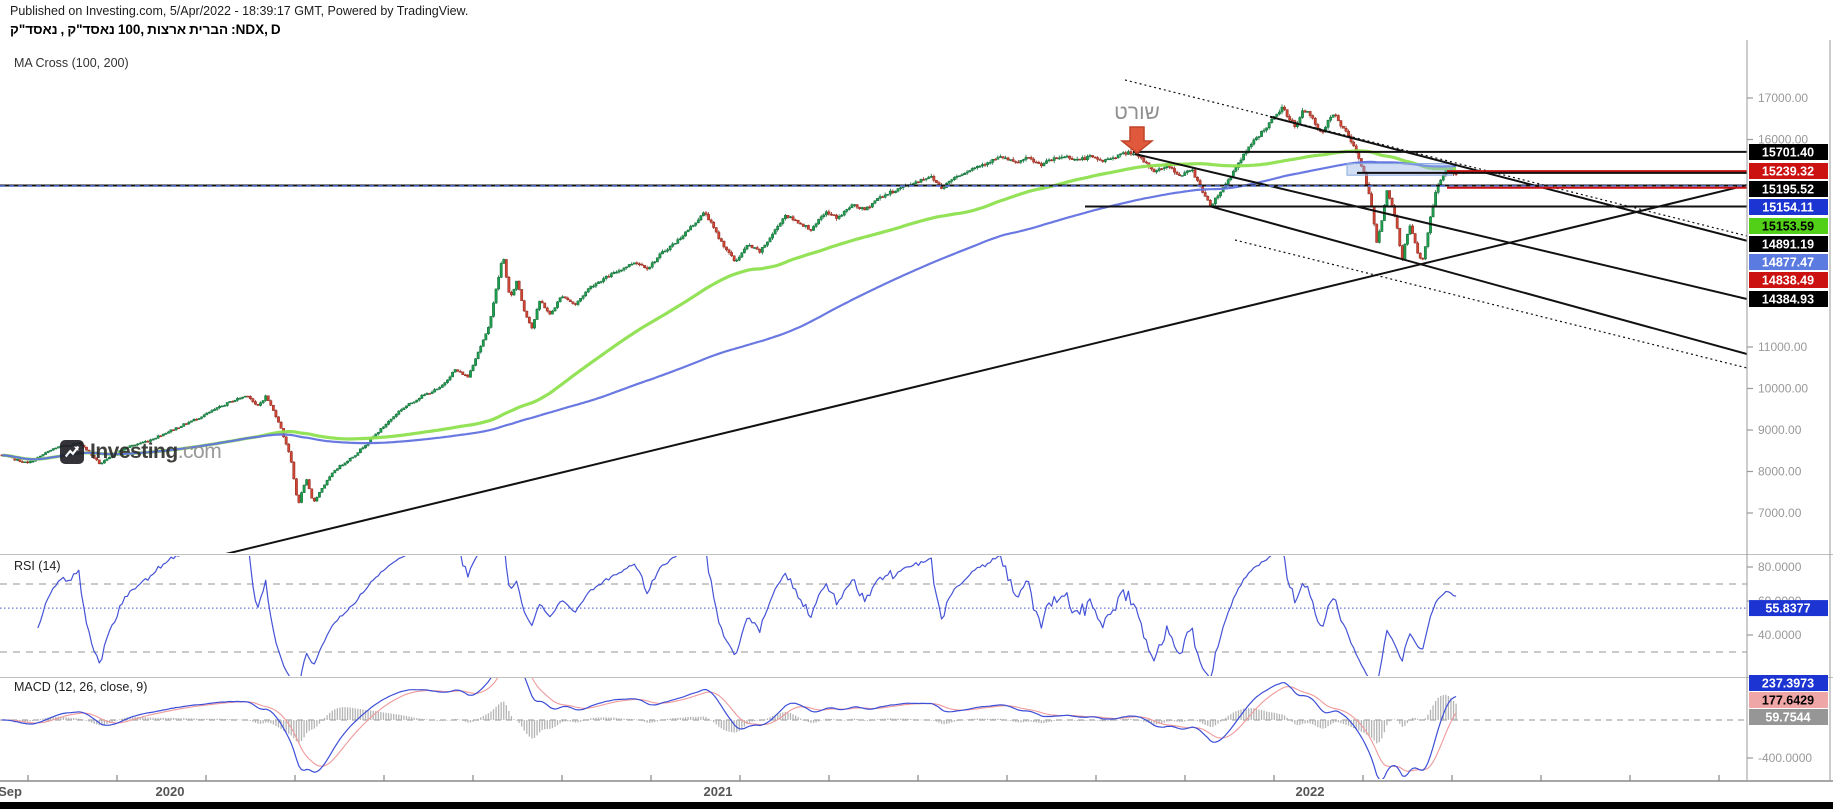  I want to click on price-tick-label: 8000.00, so click(1780, 472).